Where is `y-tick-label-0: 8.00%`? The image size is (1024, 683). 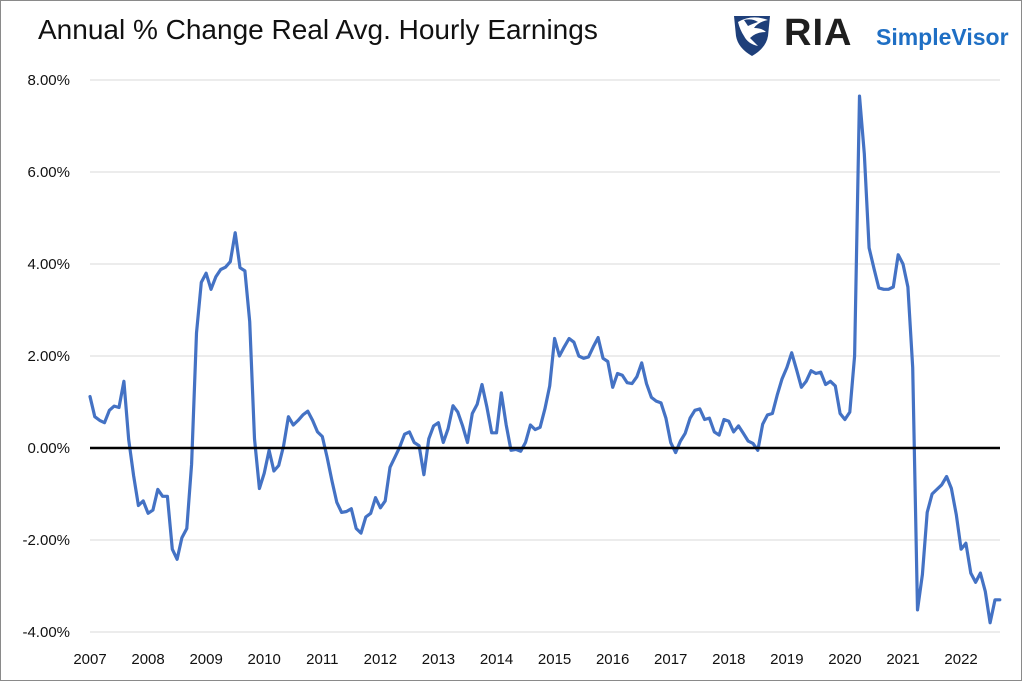 y-tick-label-0: 8.00% is located at coordinates (48, 80).